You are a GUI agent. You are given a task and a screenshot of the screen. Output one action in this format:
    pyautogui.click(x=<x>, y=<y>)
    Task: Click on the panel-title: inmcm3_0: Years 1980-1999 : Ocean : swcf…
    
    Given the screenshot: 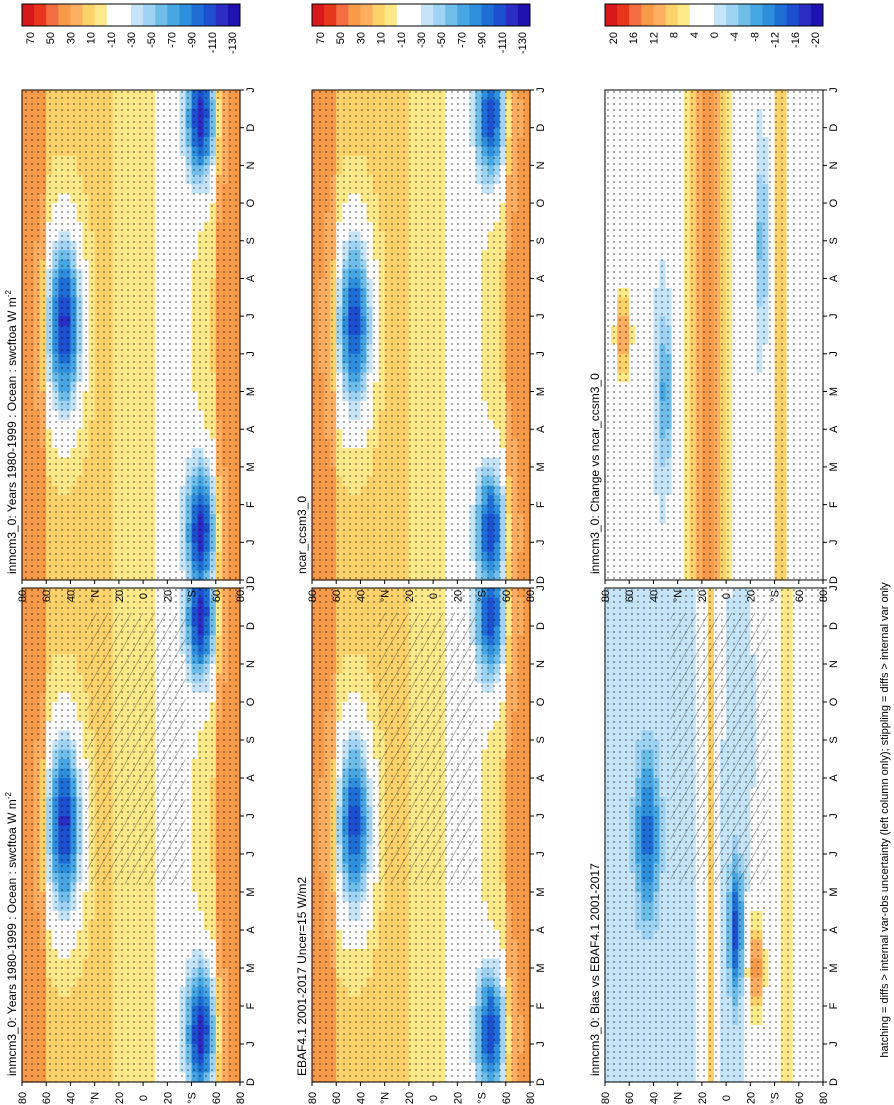 What is the action you would take?
    pyautogui.click(x=11, y=934)
    